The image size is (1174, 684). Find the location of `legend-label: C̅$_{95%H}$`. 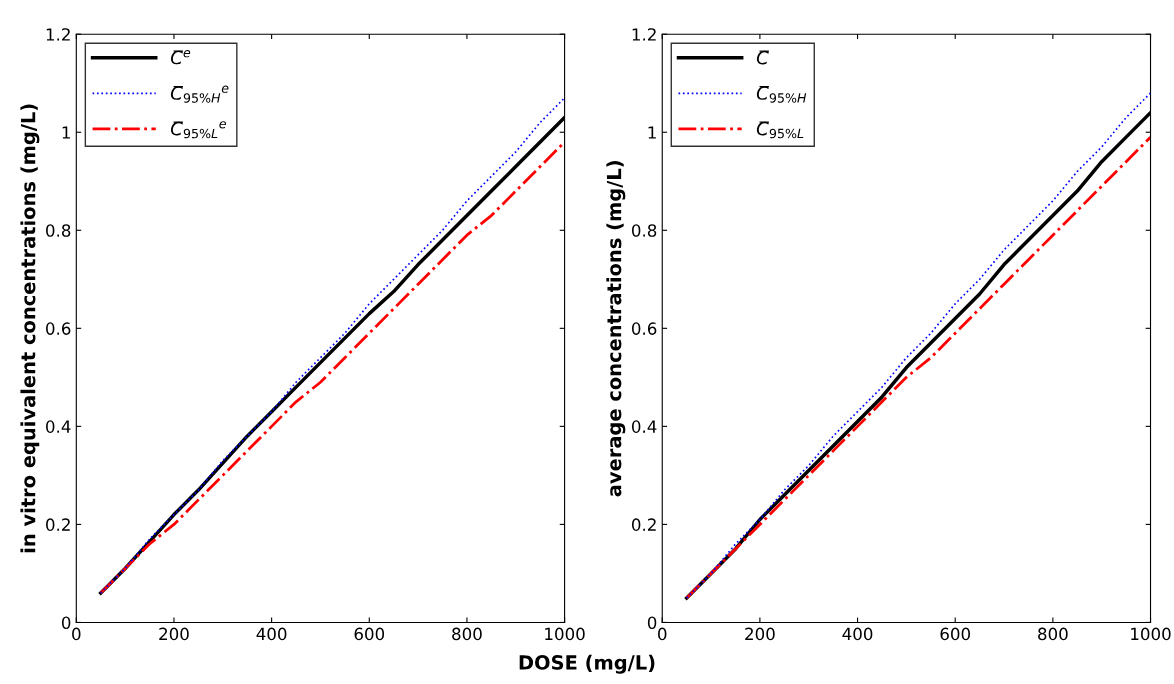

legend-label: C̅$_{95%H}$ is located at coordinates (781, 94).